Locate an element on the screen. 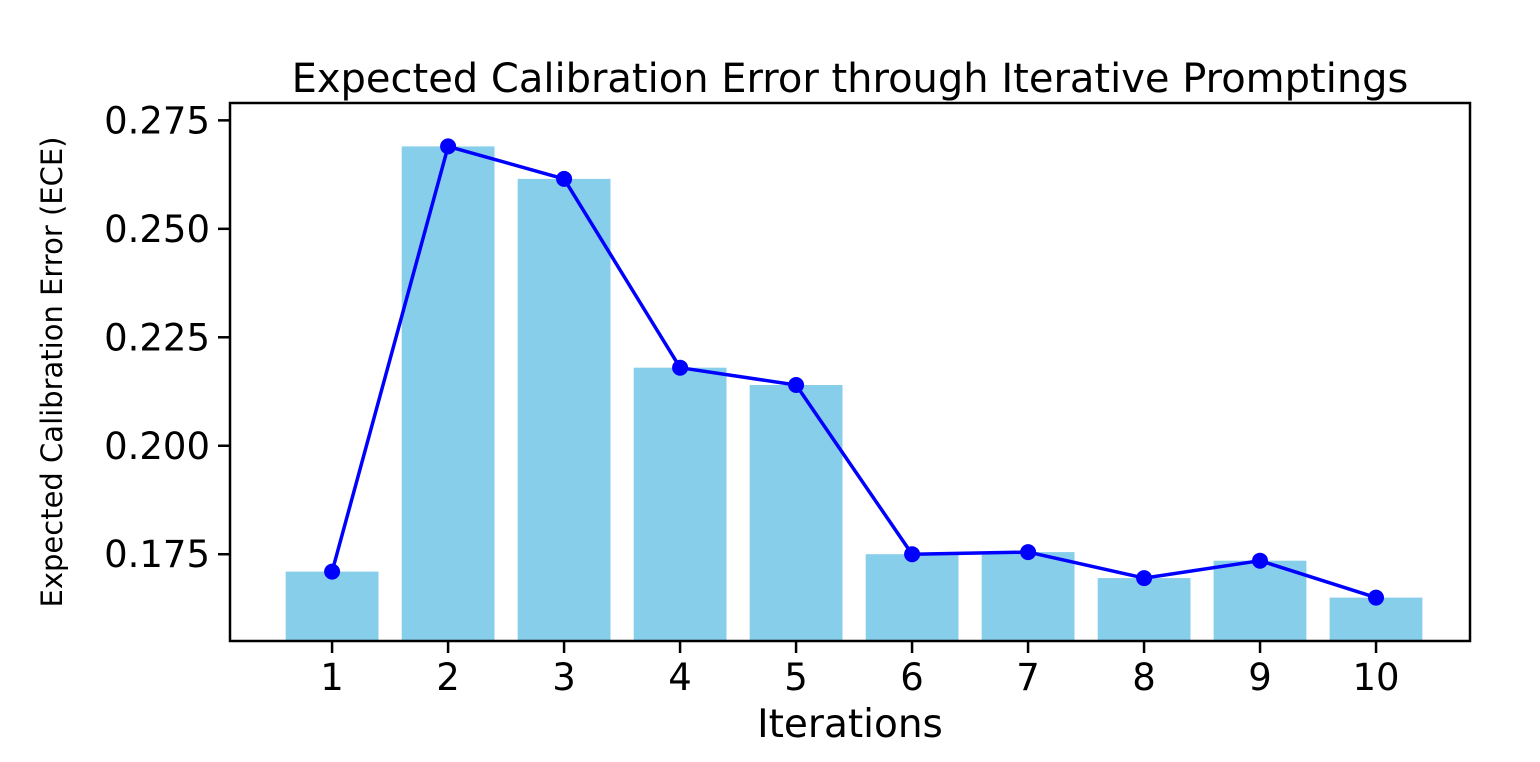 The width and height of the screenshot is (1540, 762). x-tick-label-10: 10 is located at coordinates (1375, 677).